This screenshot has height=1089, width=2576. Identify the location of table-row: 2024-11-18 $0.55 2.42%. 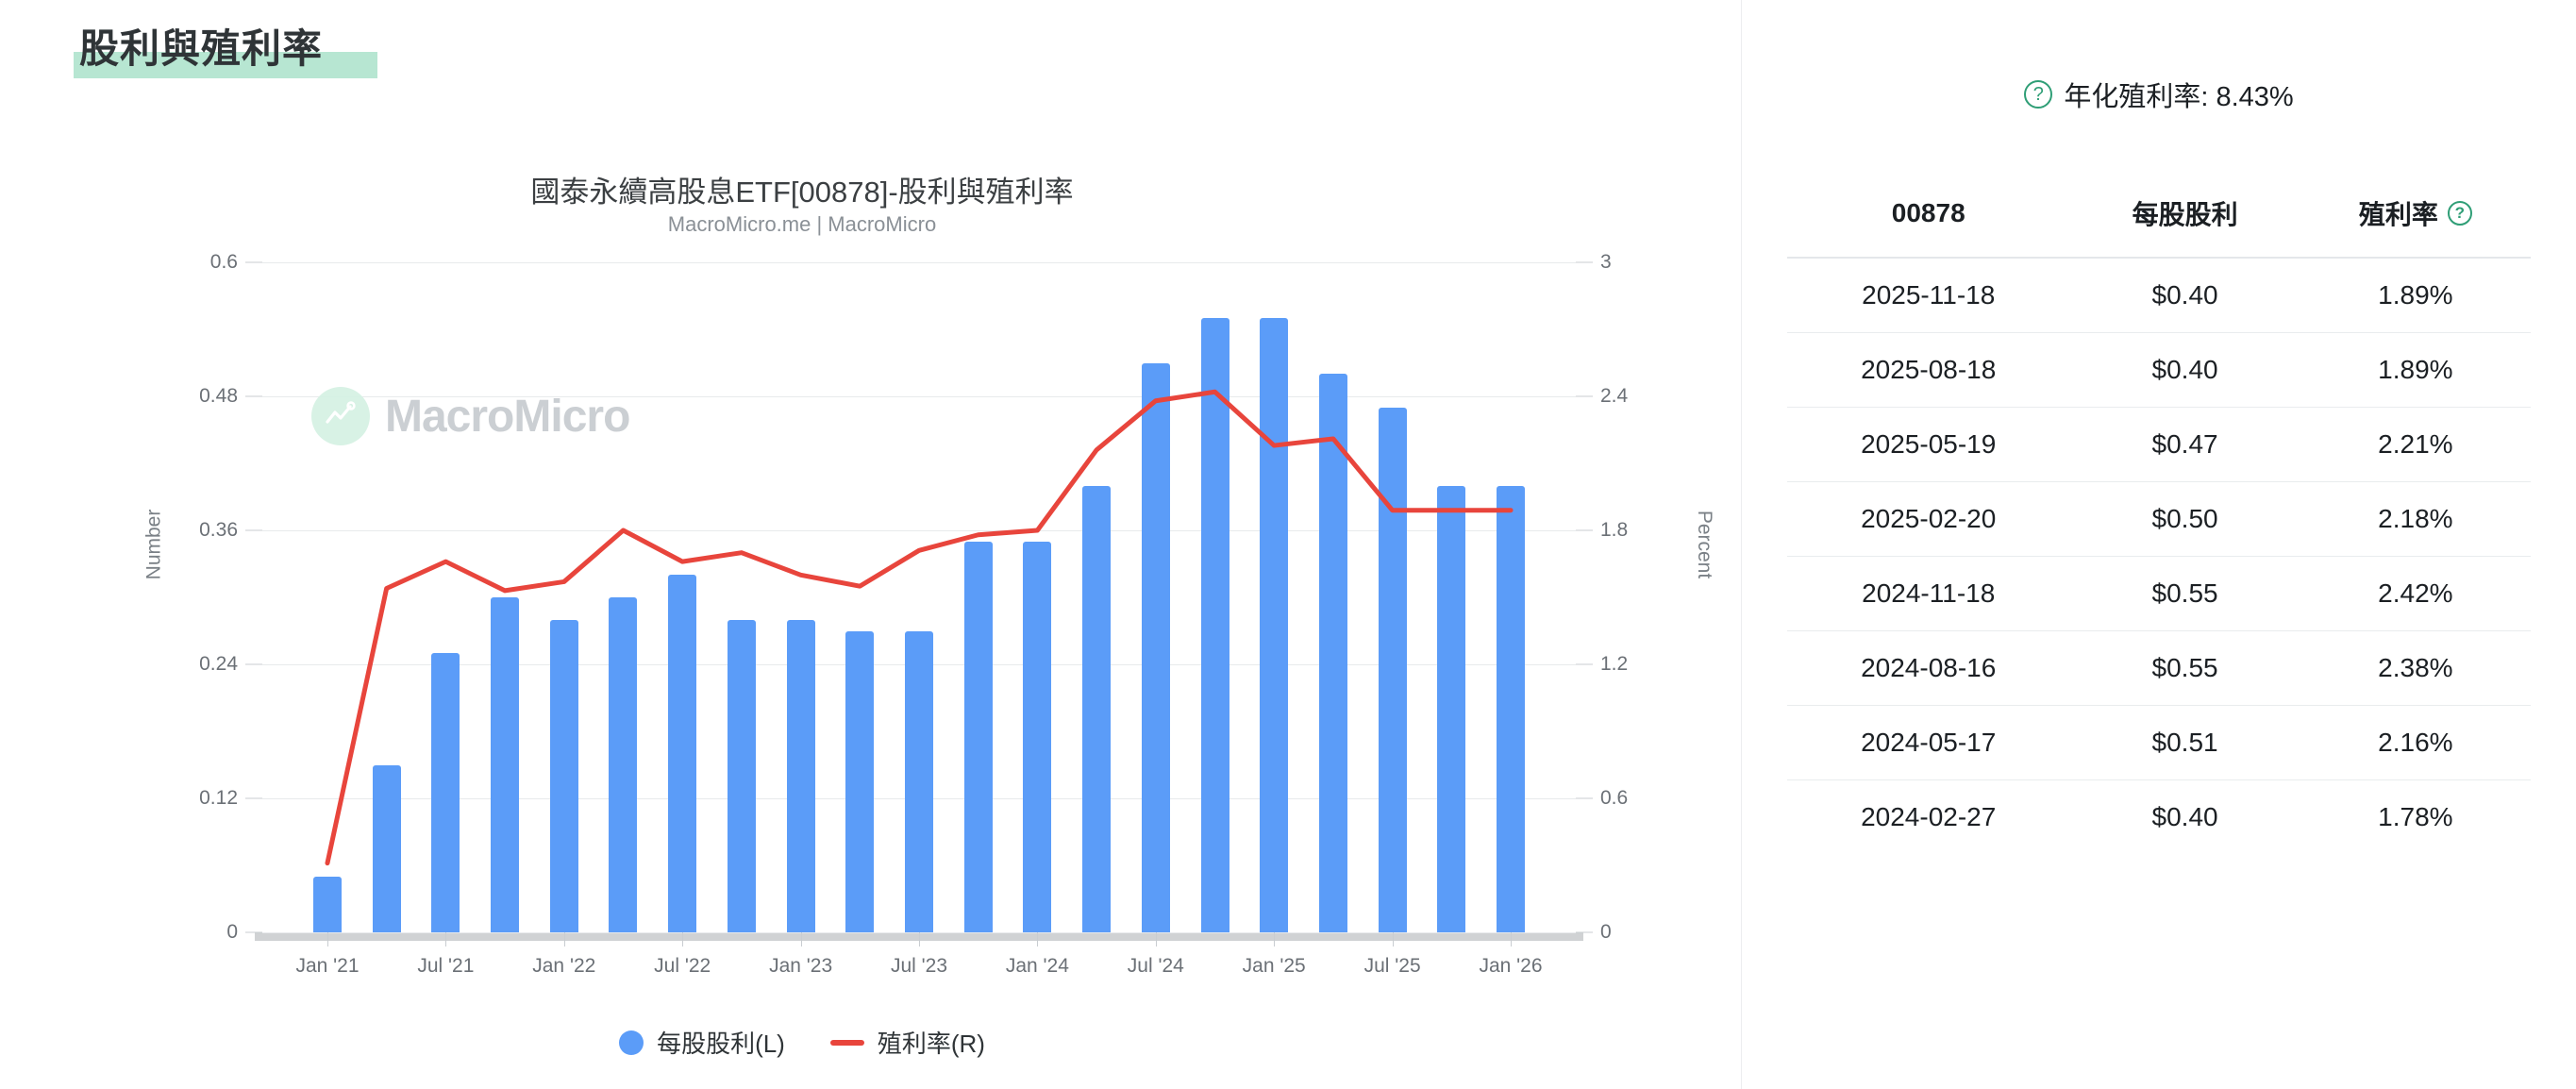
(2159, 593).